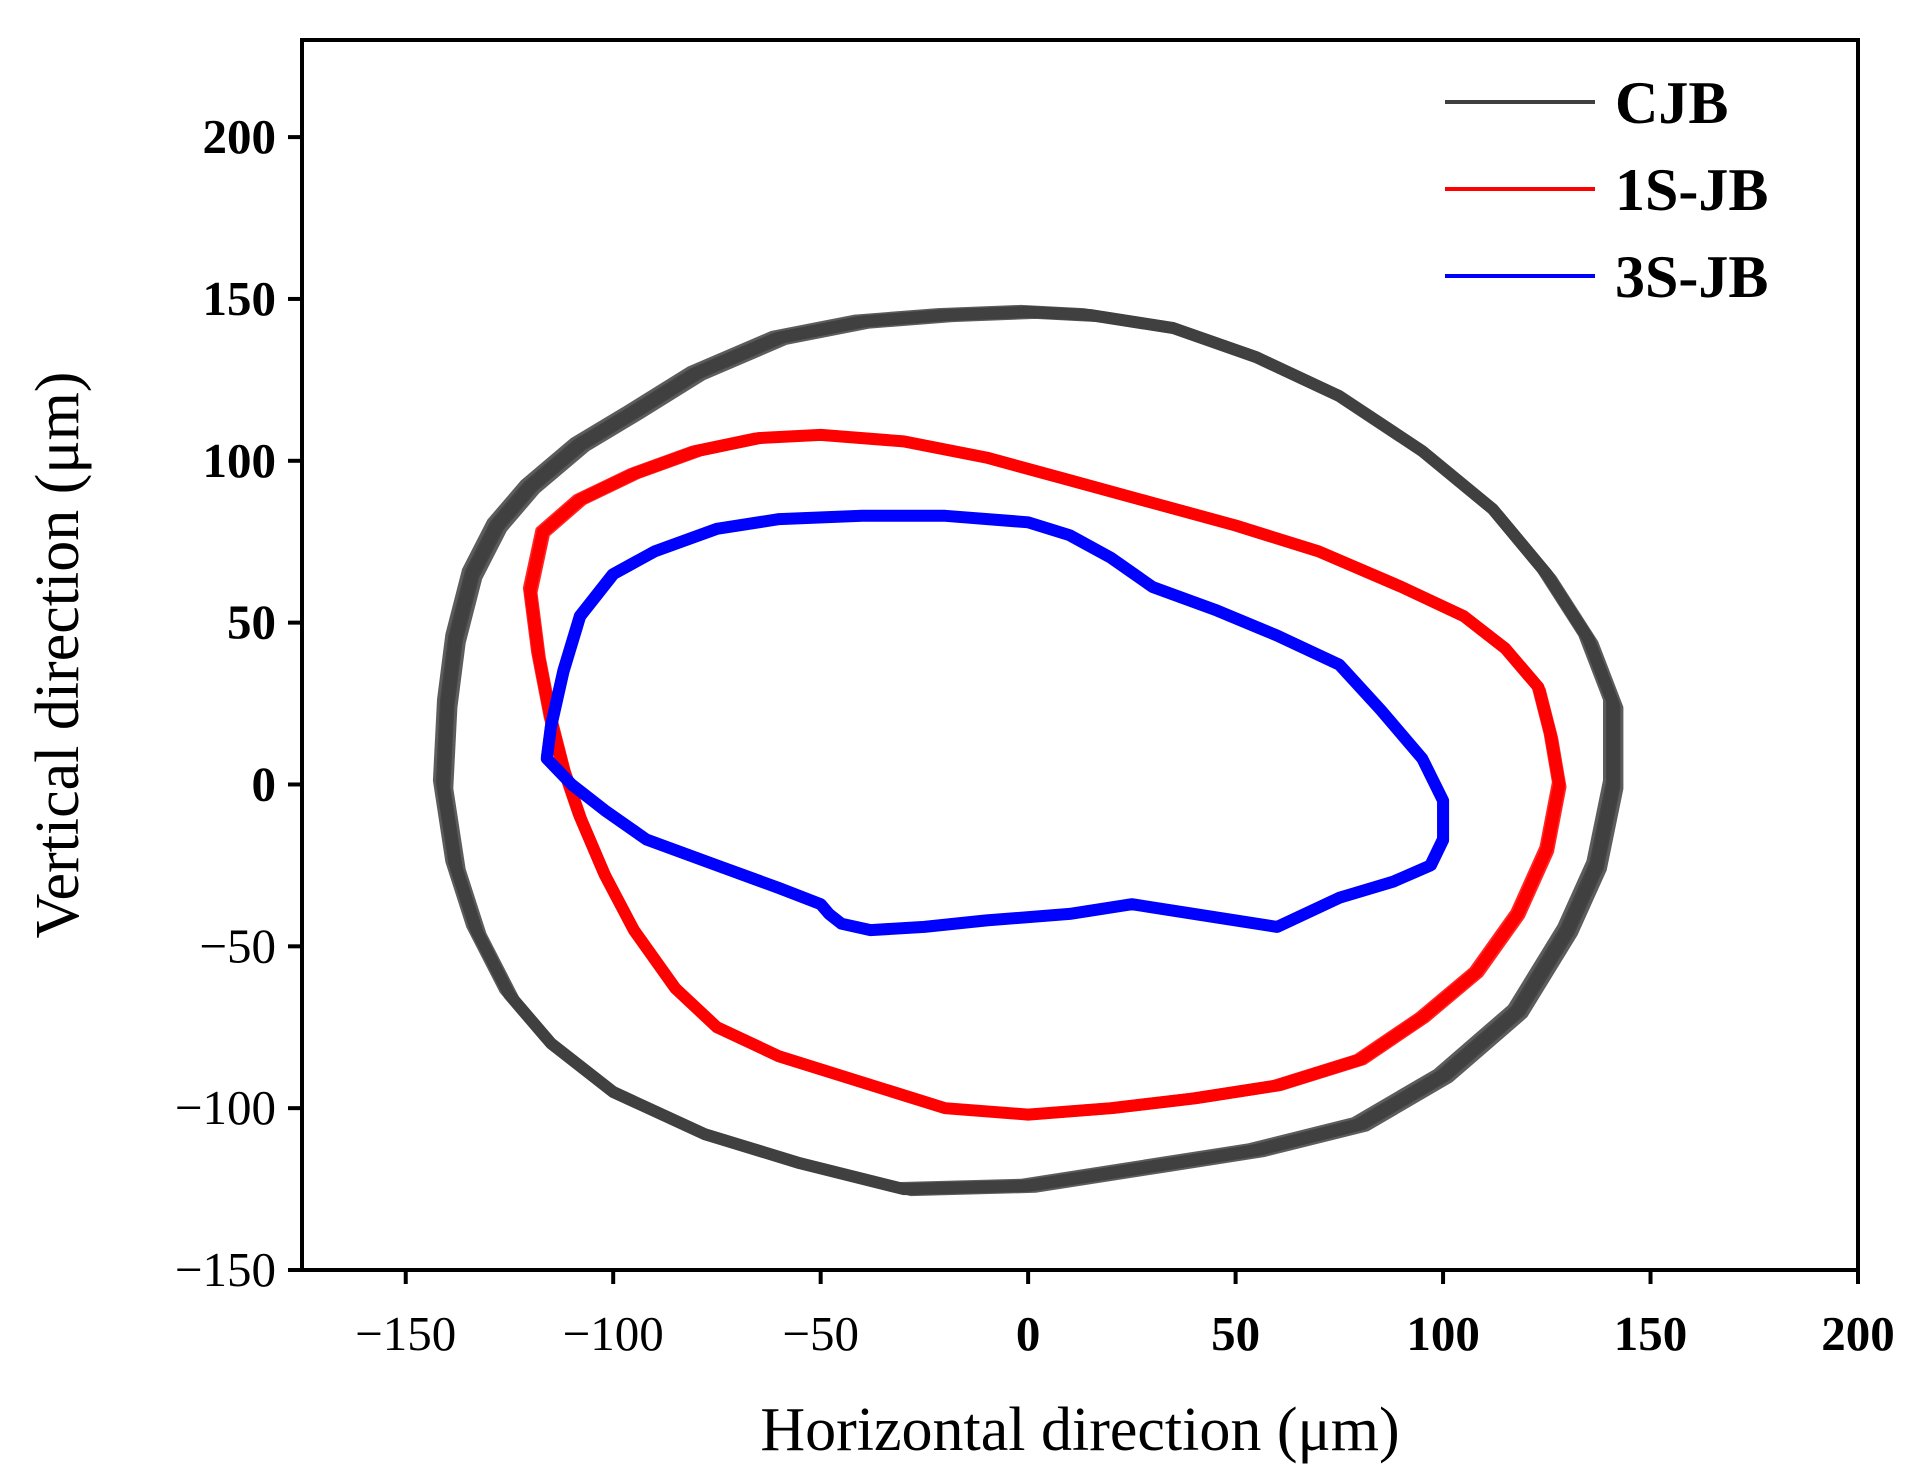  What do you see at coordinates (225, 1269) in the screenshot?
I see `y-tick-label: −150` at bounding box center [225, 1269].